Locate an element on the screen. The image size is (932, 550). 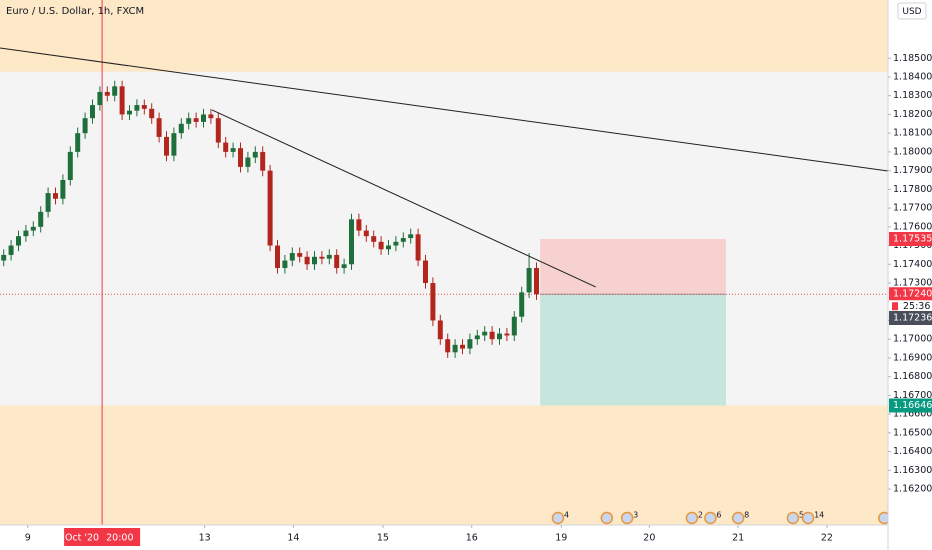
price-axis is located at coordinates (910, 275).